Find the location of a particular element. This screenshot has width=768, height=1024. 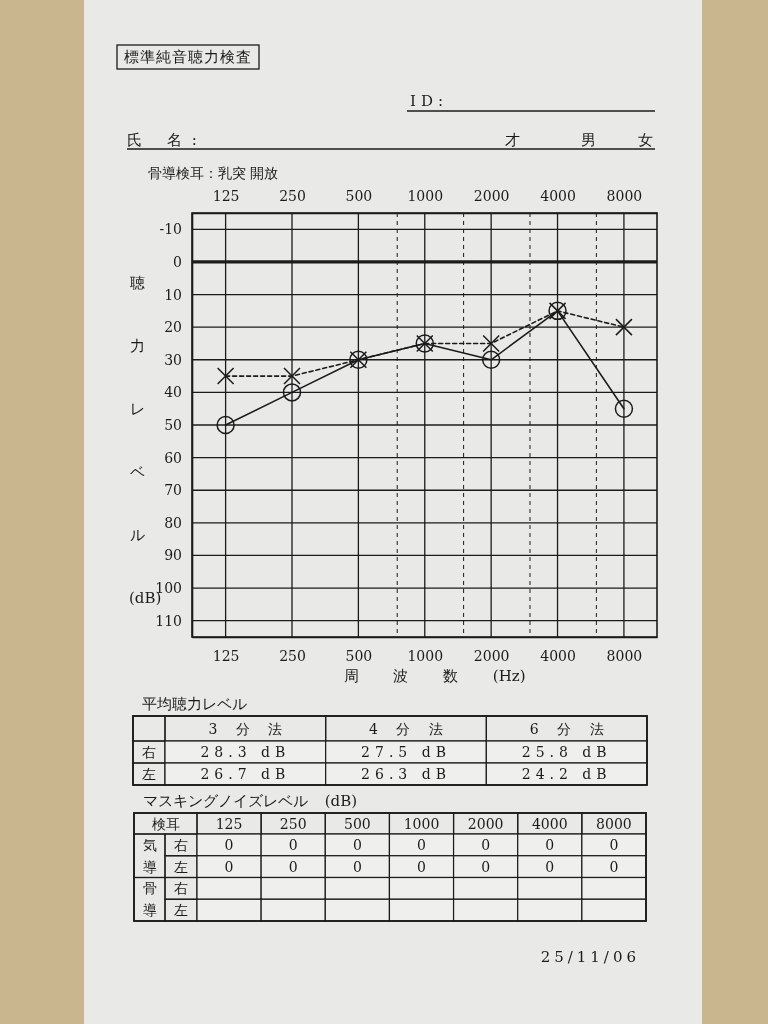

chart-title: 平均聴力レベル is located at coordinates (194, 704).